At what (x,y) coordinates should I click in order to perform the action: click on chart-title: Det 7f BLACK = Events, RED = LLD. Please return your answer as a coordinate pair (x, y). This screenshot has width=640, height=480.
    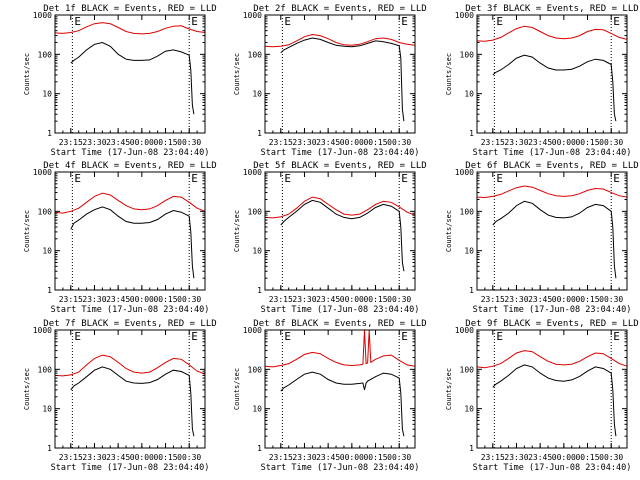
    Looking at the image, I should click on (129, 324).